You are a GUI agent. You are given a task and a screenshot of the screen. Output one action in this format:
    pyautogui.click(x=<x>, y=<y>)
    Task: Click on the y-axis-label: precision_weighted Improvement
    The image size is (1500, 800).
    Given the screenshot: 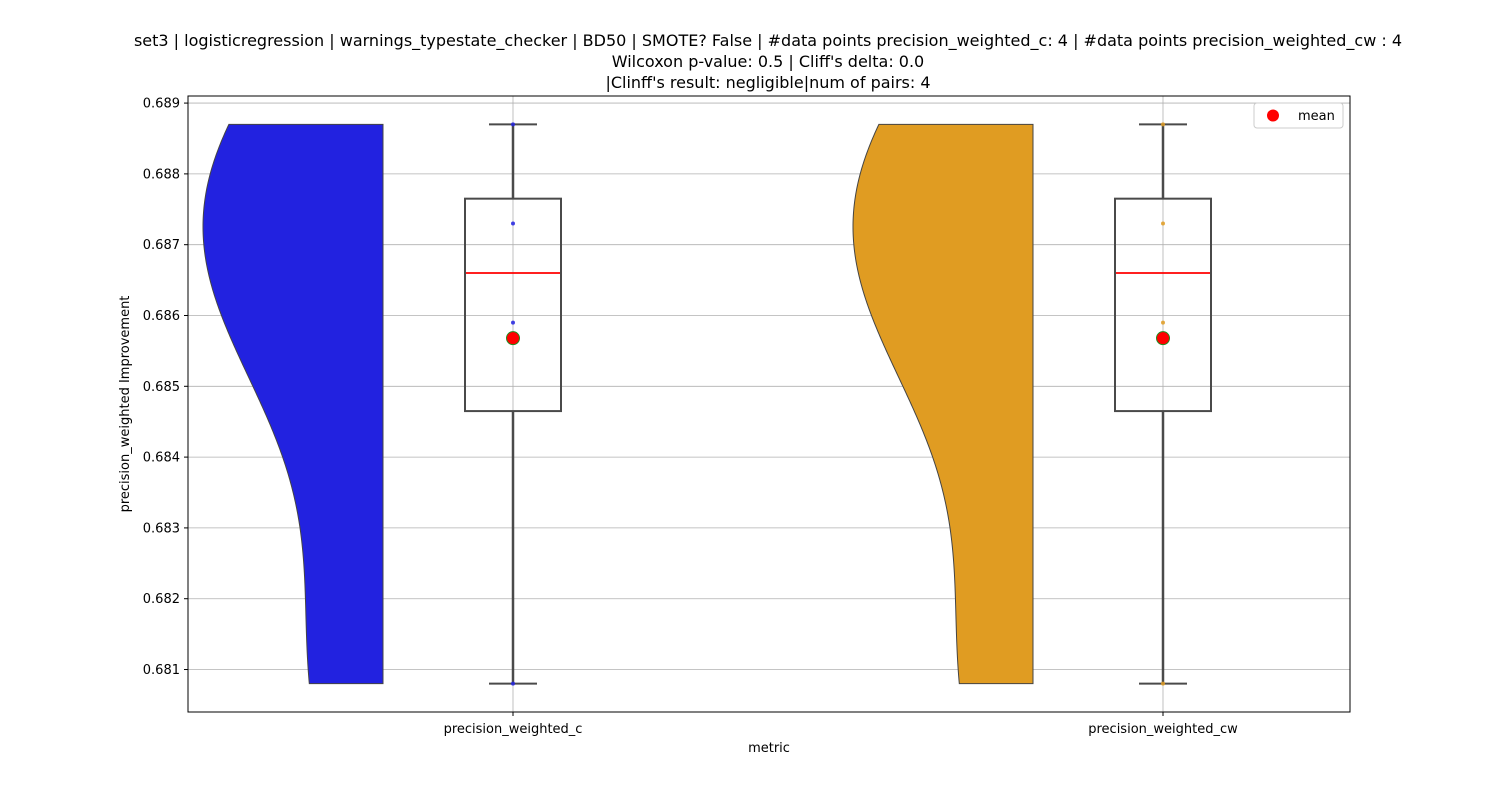 What is the action you would take?
    pyautogui.click(x=125, y=404)
    